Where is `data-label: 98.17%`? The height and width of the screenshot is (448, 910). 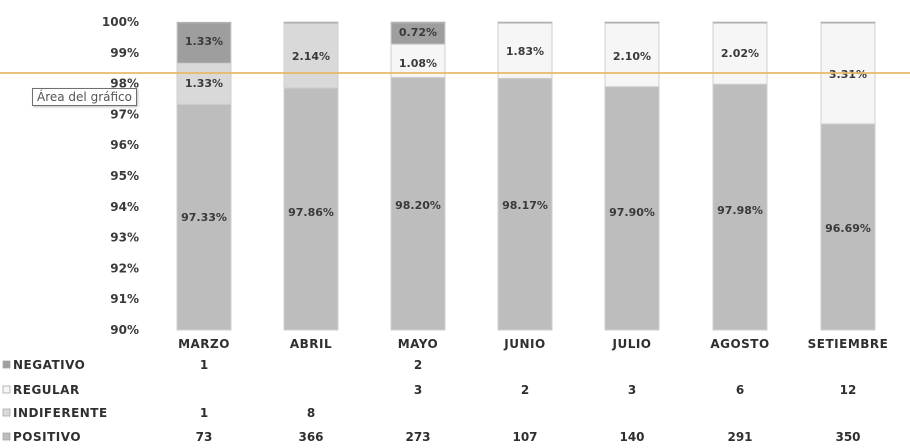
data-label: 98.17% is located at coordinates (525, 205).